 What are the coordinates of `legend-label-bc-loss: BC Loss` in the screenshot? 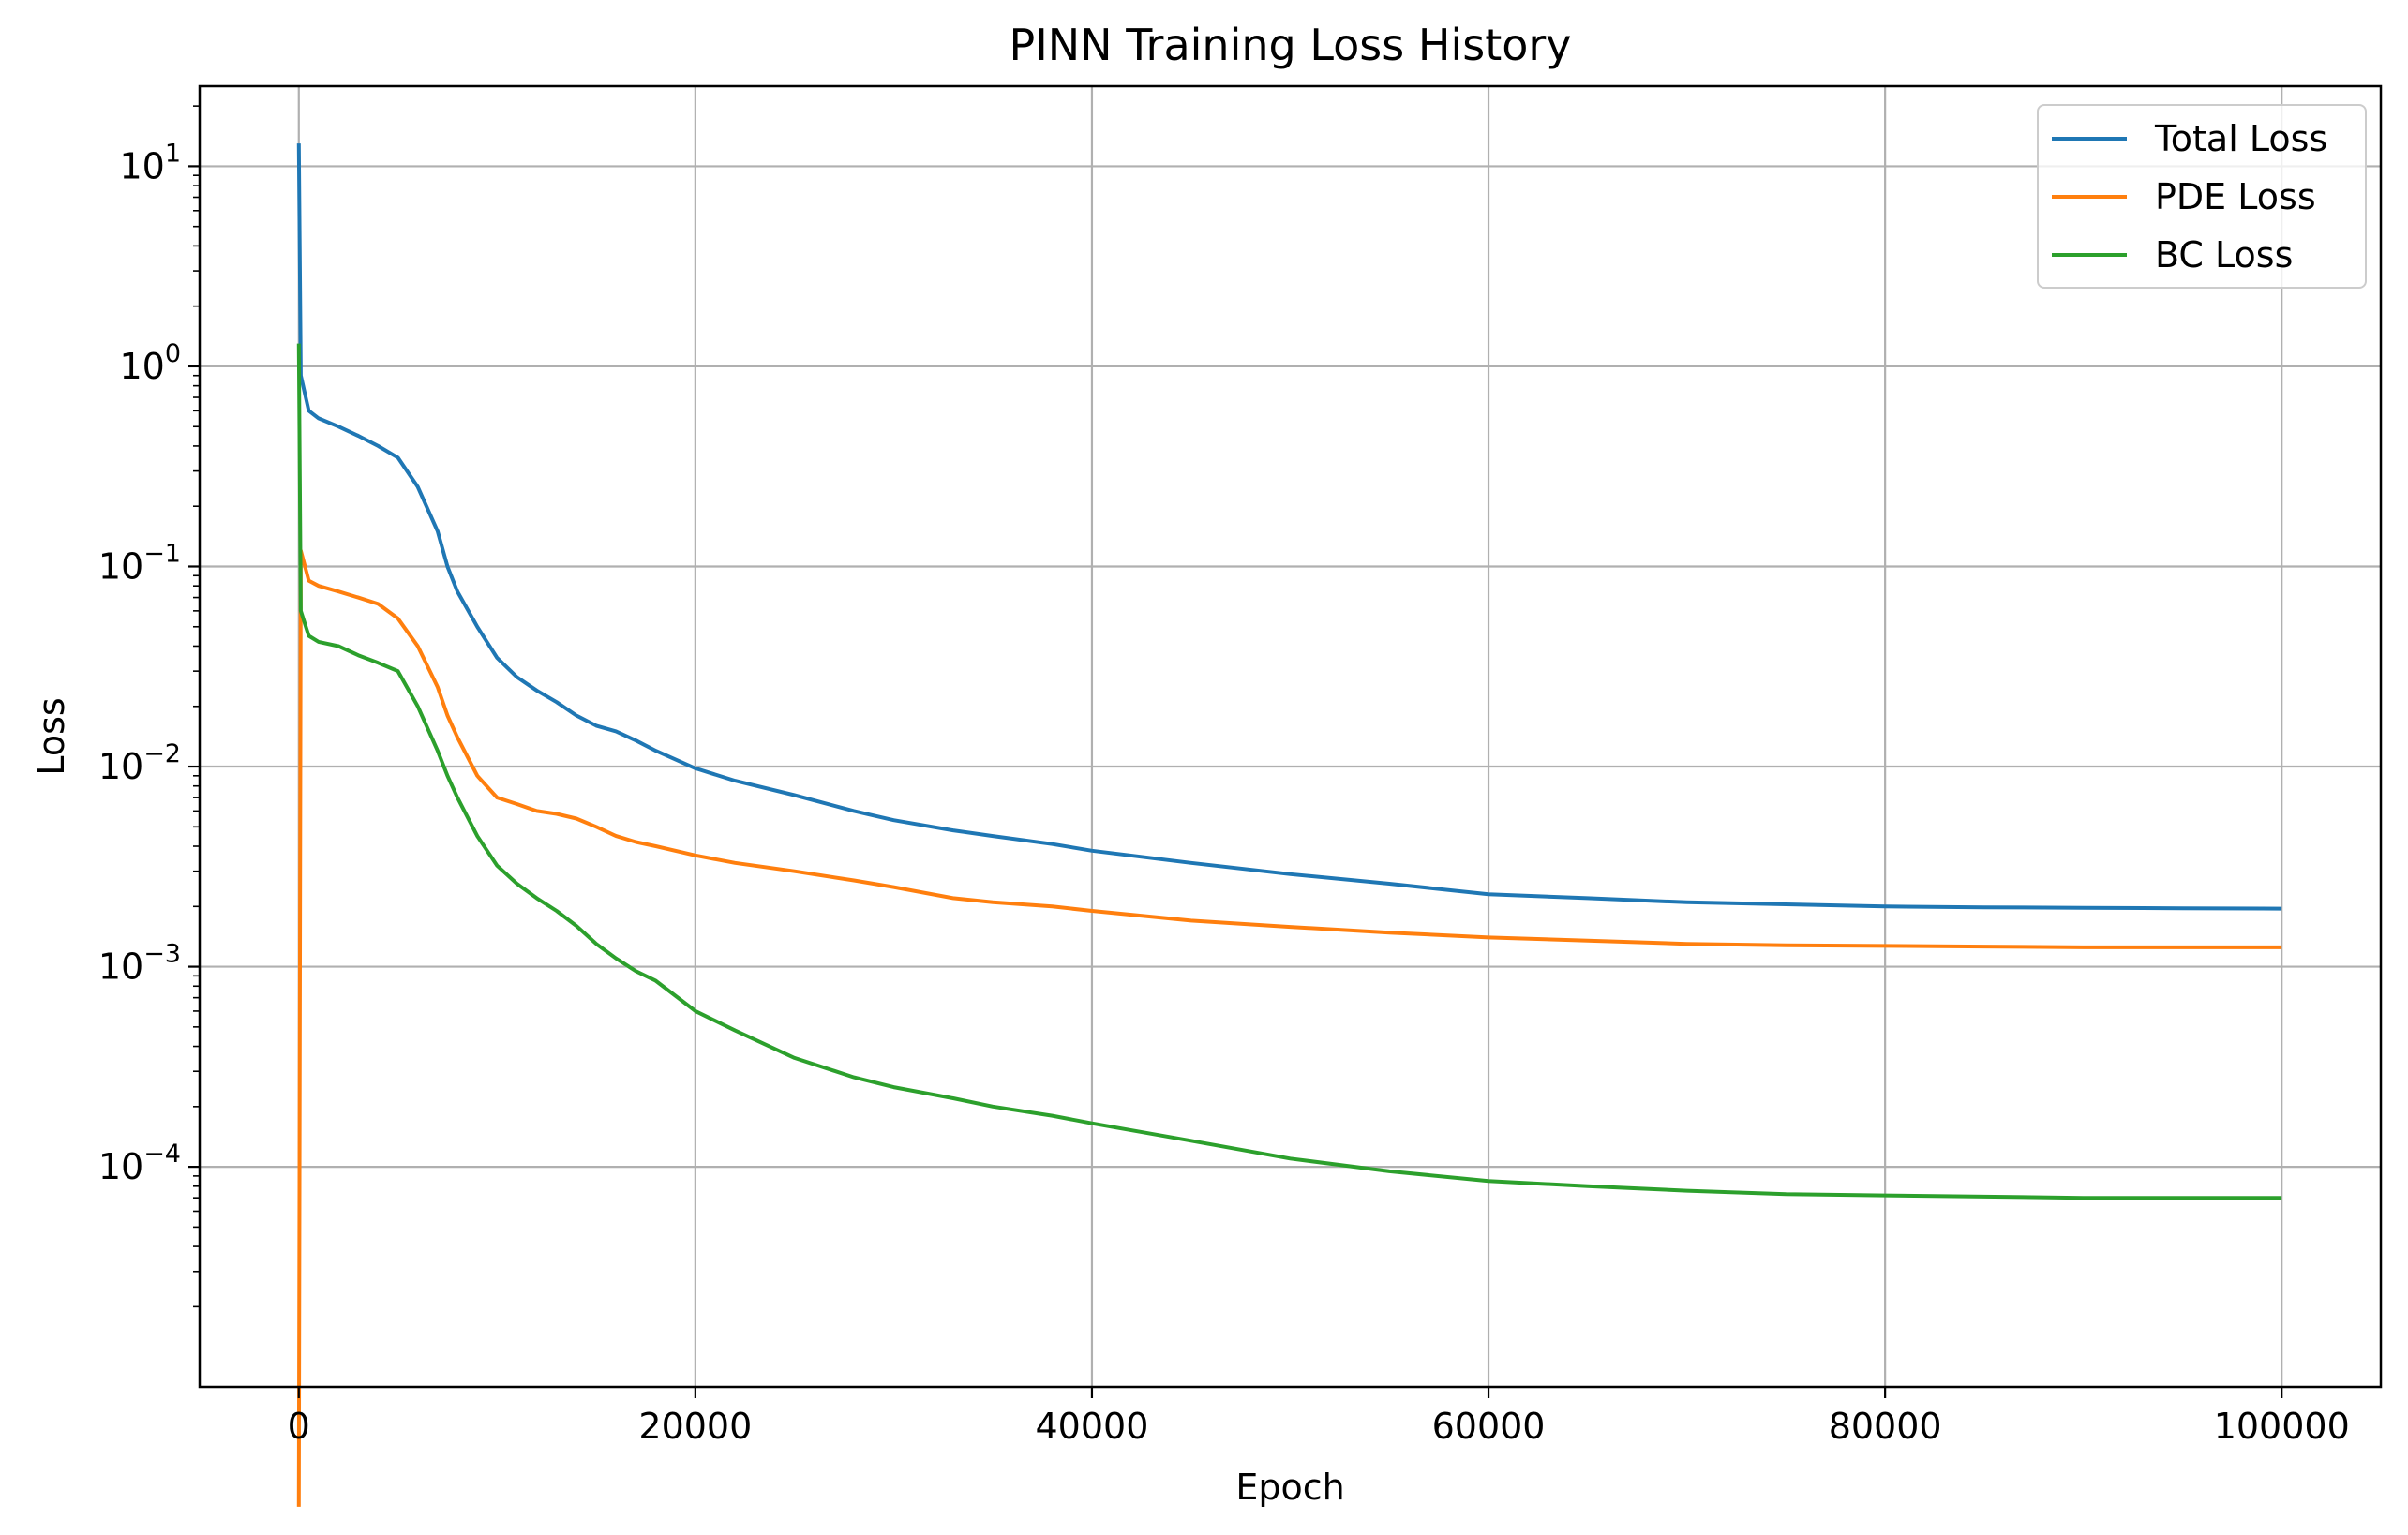 It's located at (2224, 255).